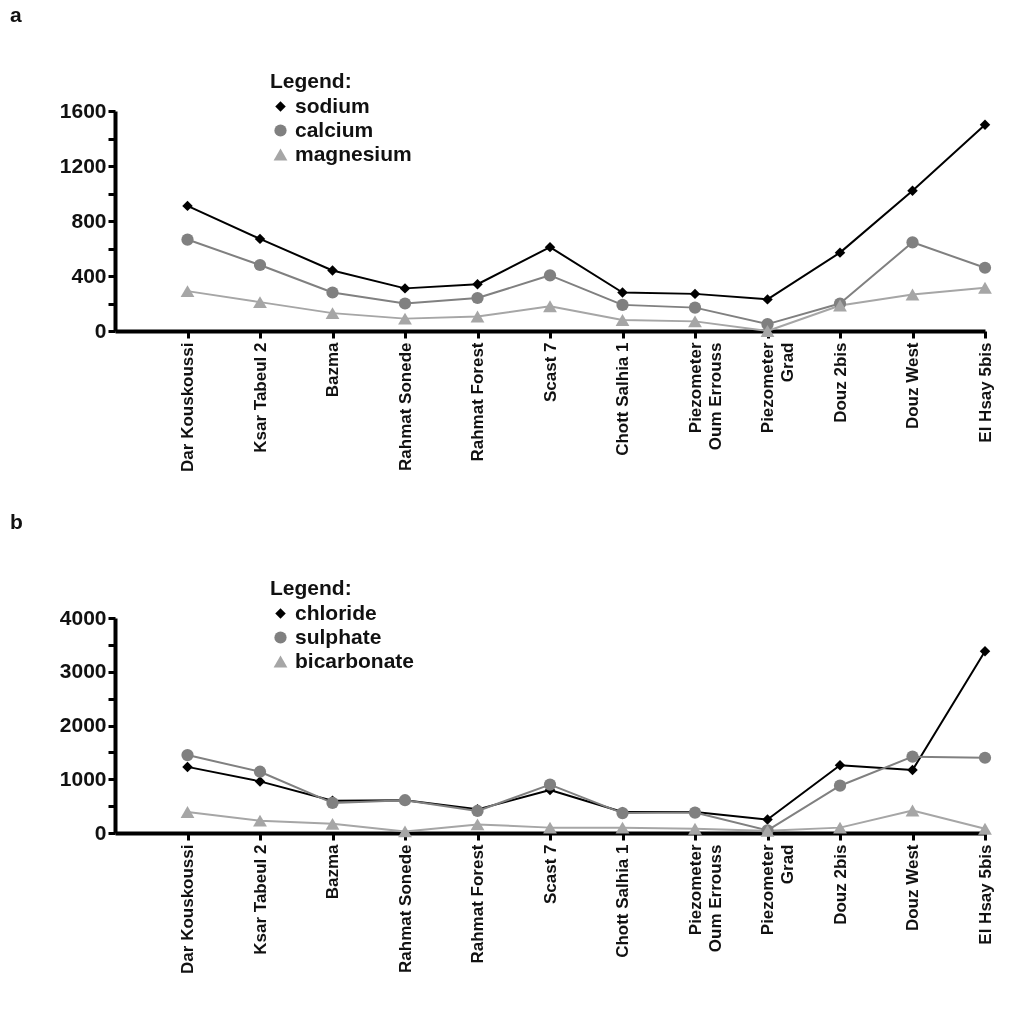  I want to click on y-tick-label: 1600, so click(83, 110).